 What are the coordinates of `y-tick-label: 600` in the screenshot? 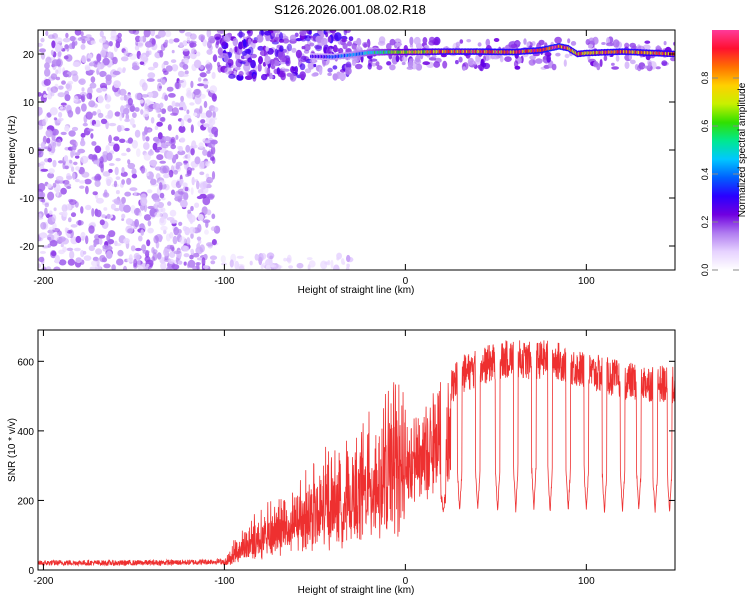 It's located at (25, 362).